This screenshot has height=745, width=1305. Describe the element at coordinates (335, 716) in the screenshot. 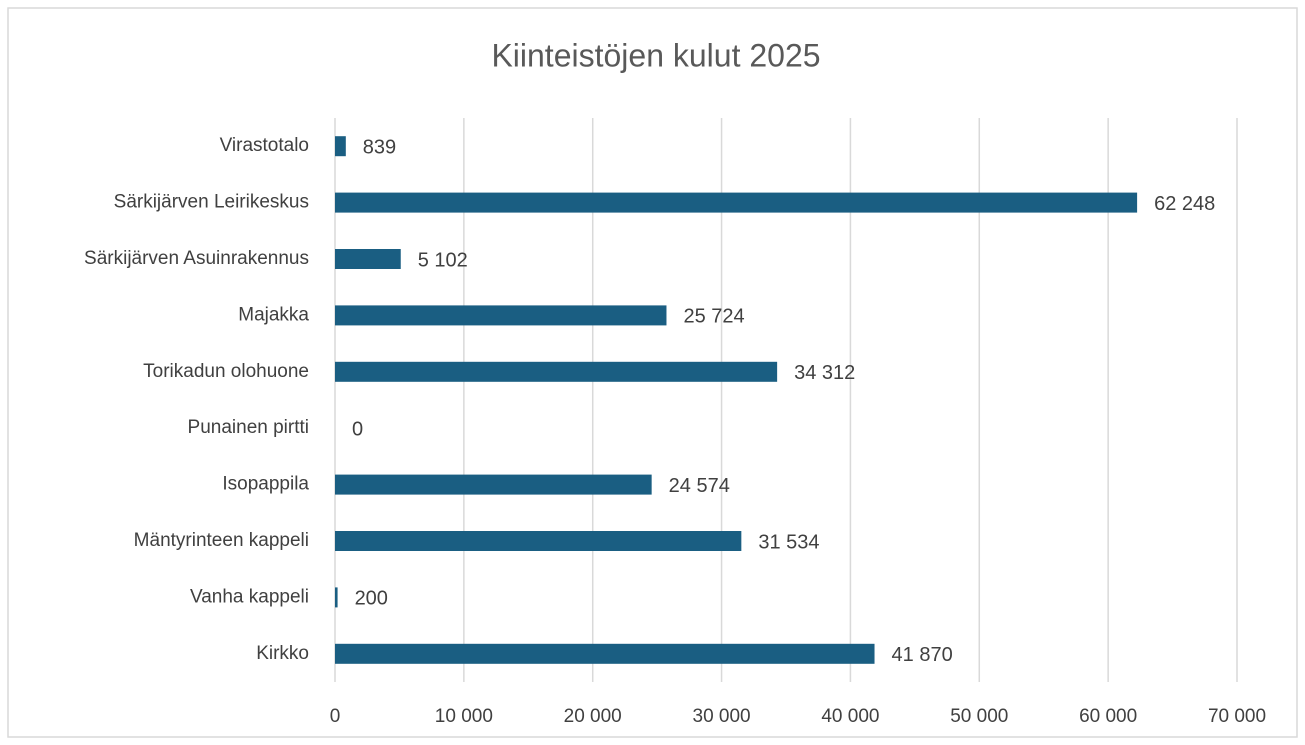

I see `x-tick-label: 0` at that location.